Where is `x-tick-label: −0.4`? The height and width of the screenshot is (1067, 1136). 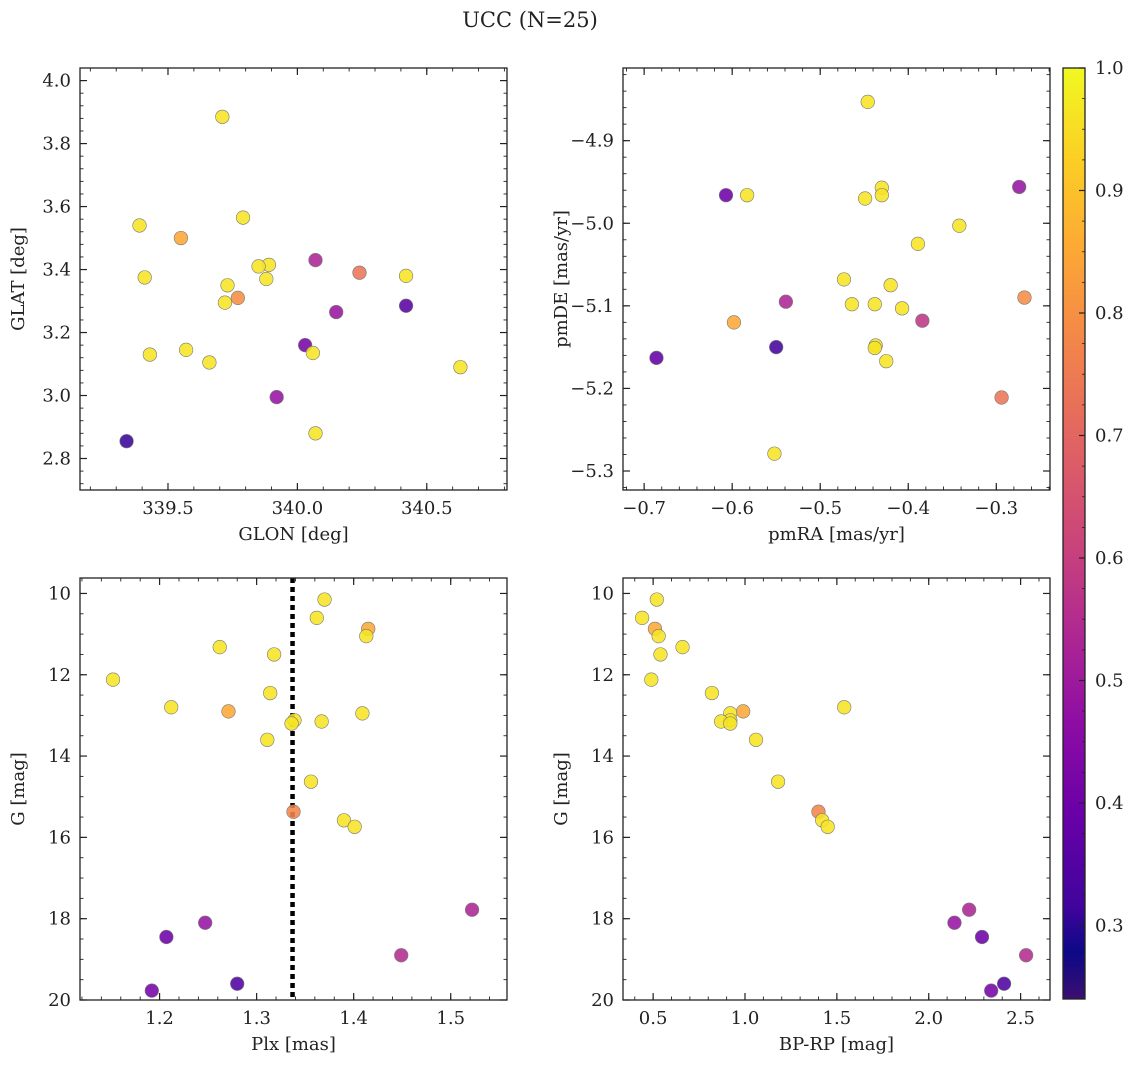
x-tick-label: −0.4 is located at coordinates (908, 508).